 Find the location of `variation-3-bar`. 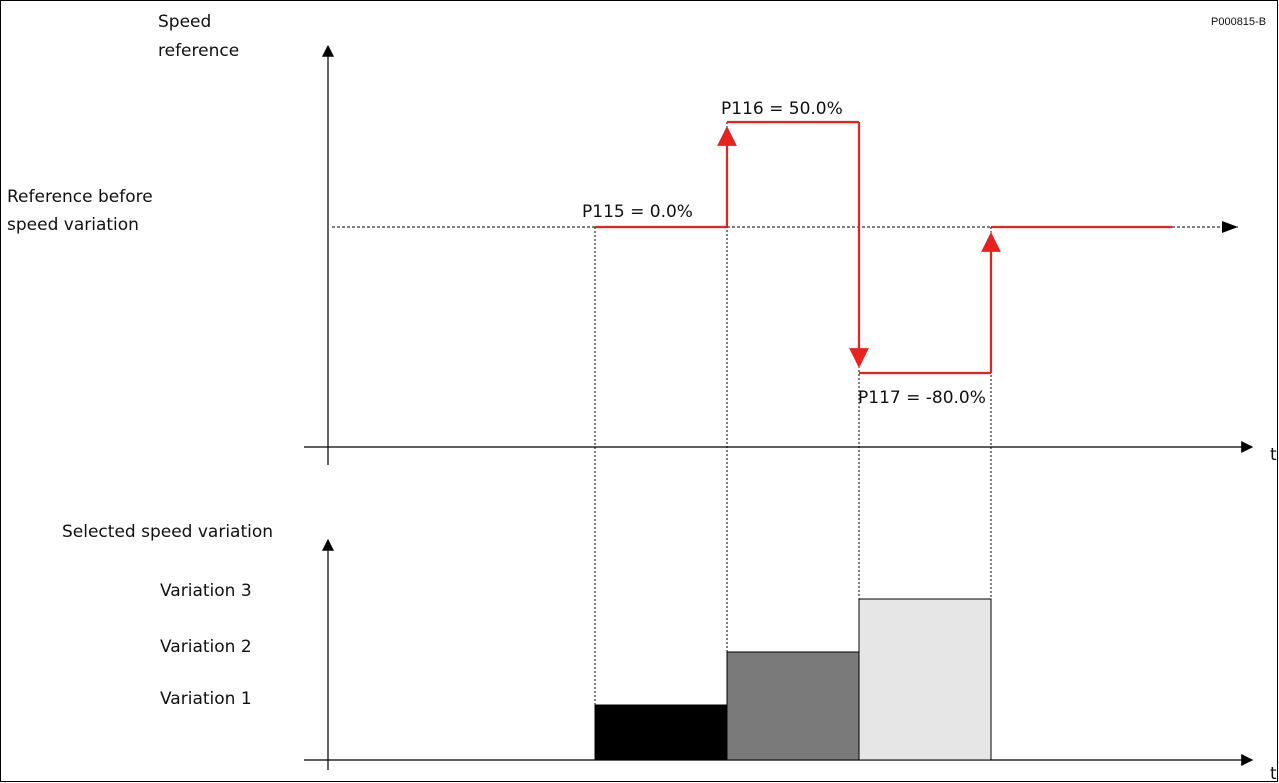

variation-3-bar is located at coordinates (925, 679).